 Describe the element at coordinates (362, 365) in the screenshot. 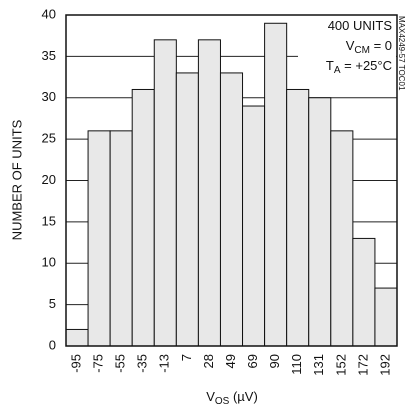

I see `x-tick-label: 172` at that location.